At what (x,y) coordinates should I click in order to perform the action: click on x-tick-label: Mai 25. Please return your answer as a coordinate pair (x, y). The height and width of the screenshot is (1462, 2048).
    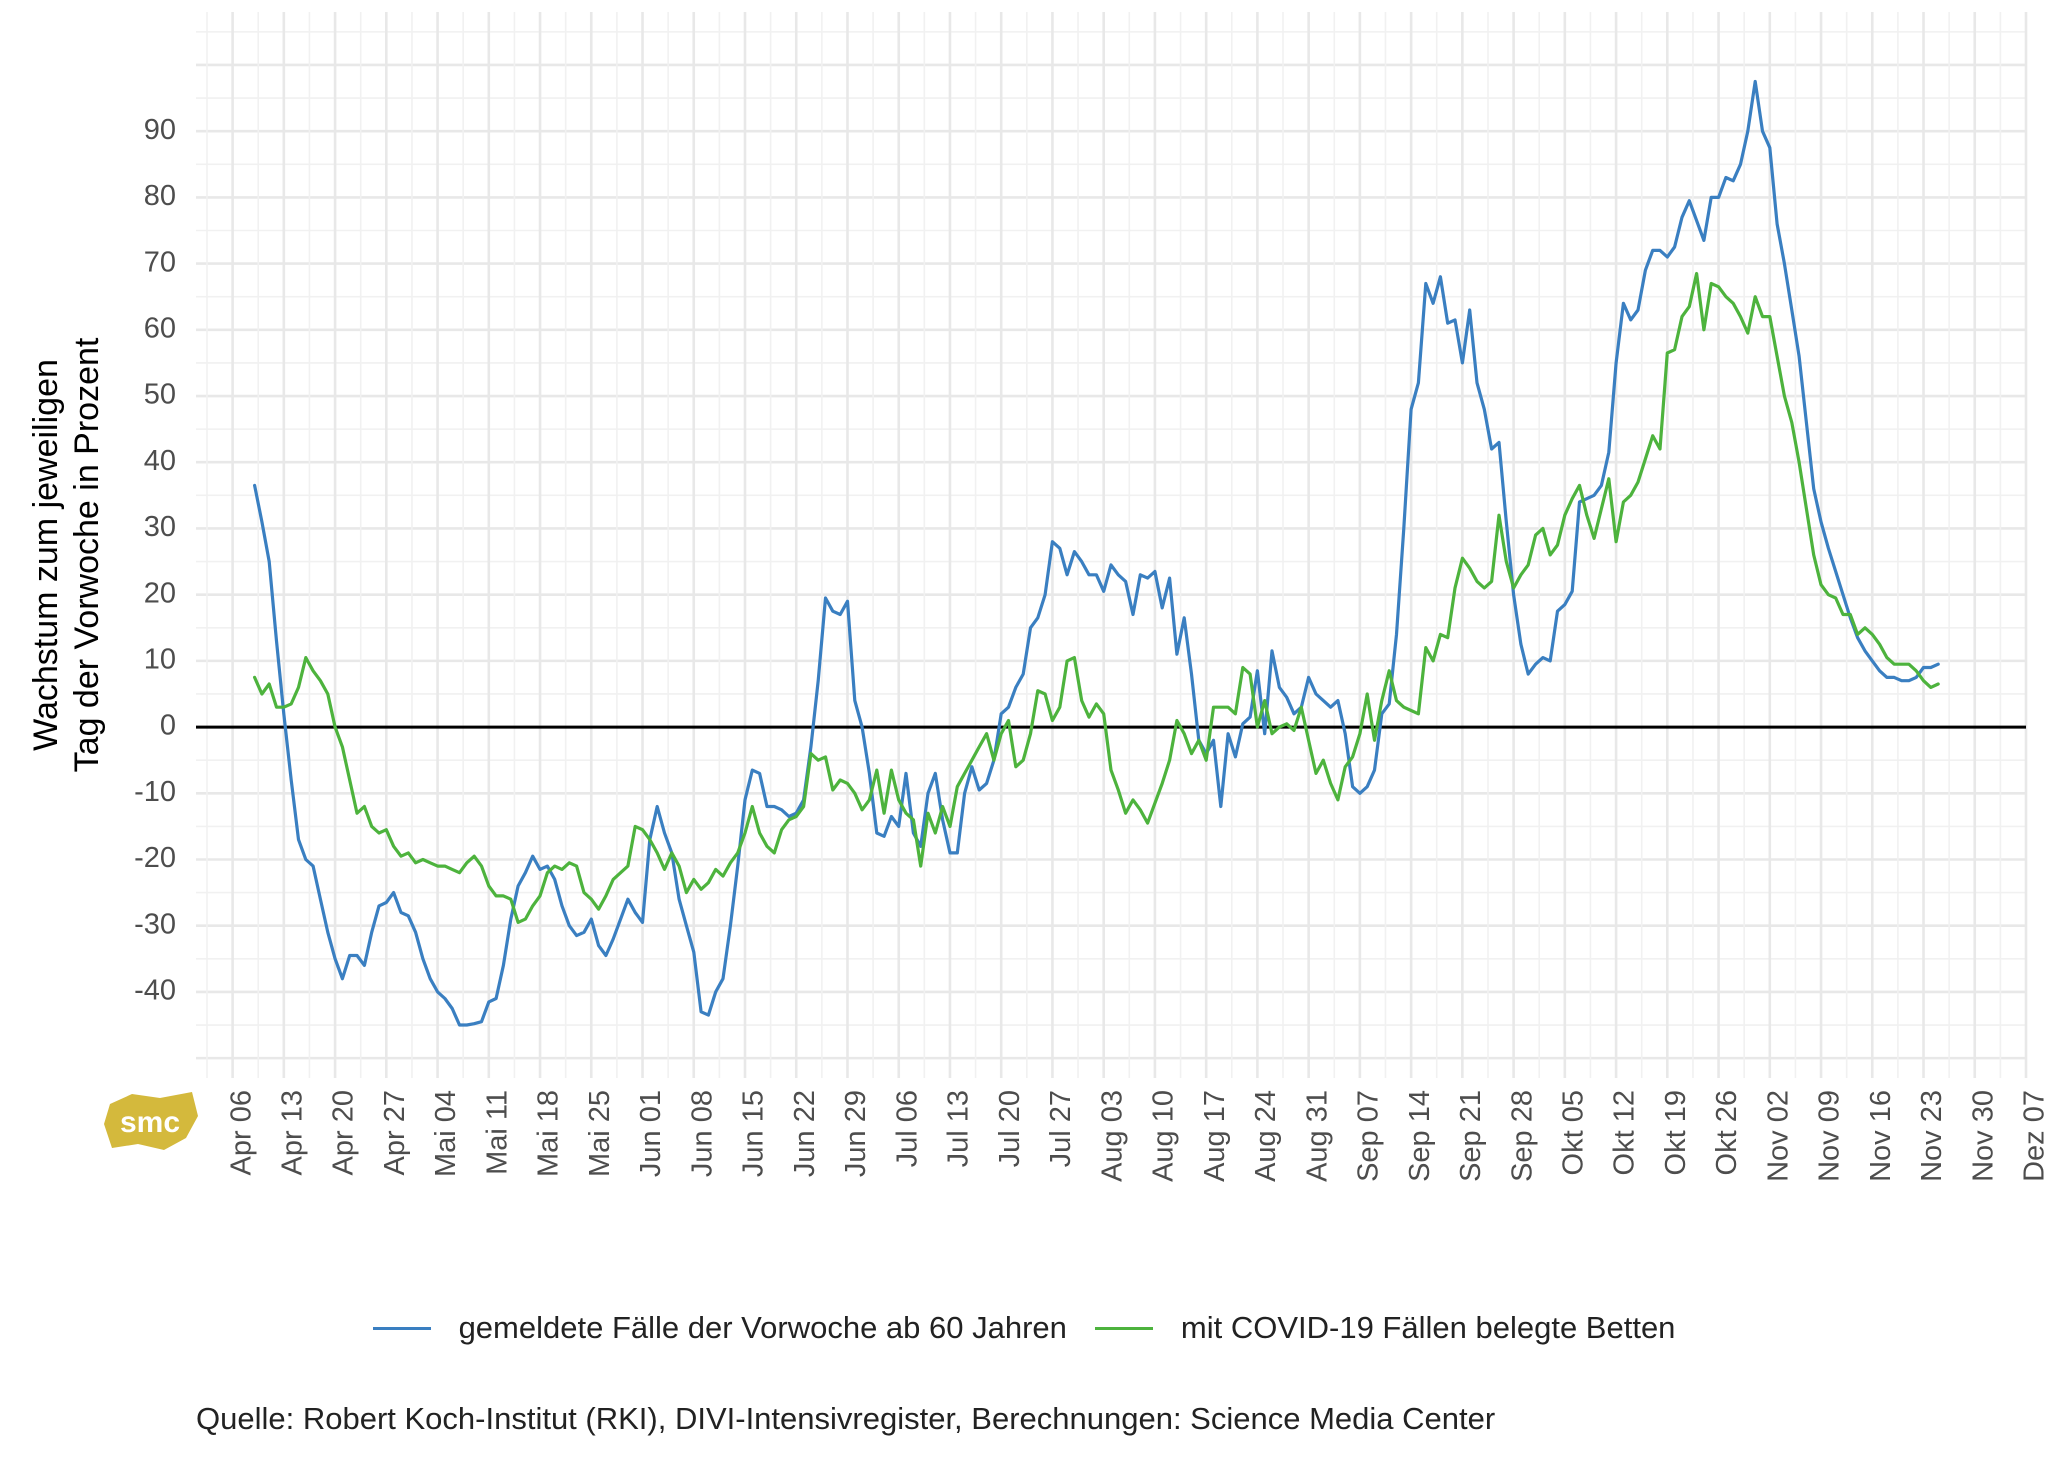
    Looking at the image, I should click on (600, 1133).